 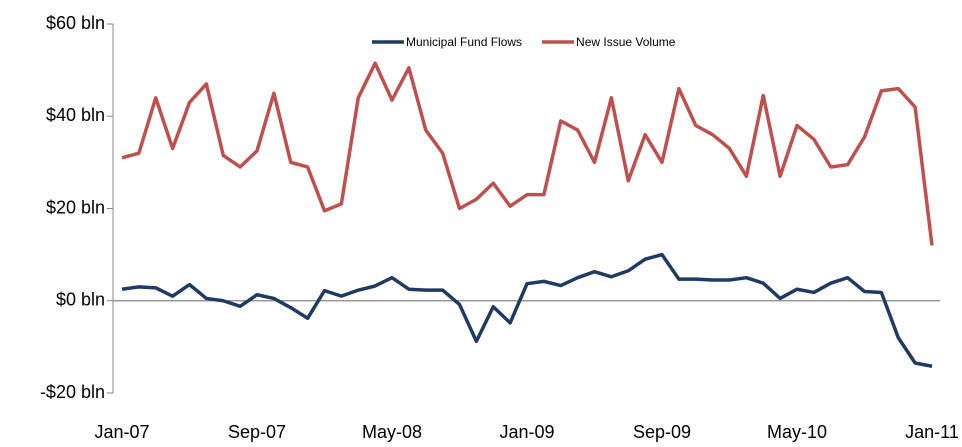 I want to click on y-tick-label: $60 bln, so click(x=75, y=23).